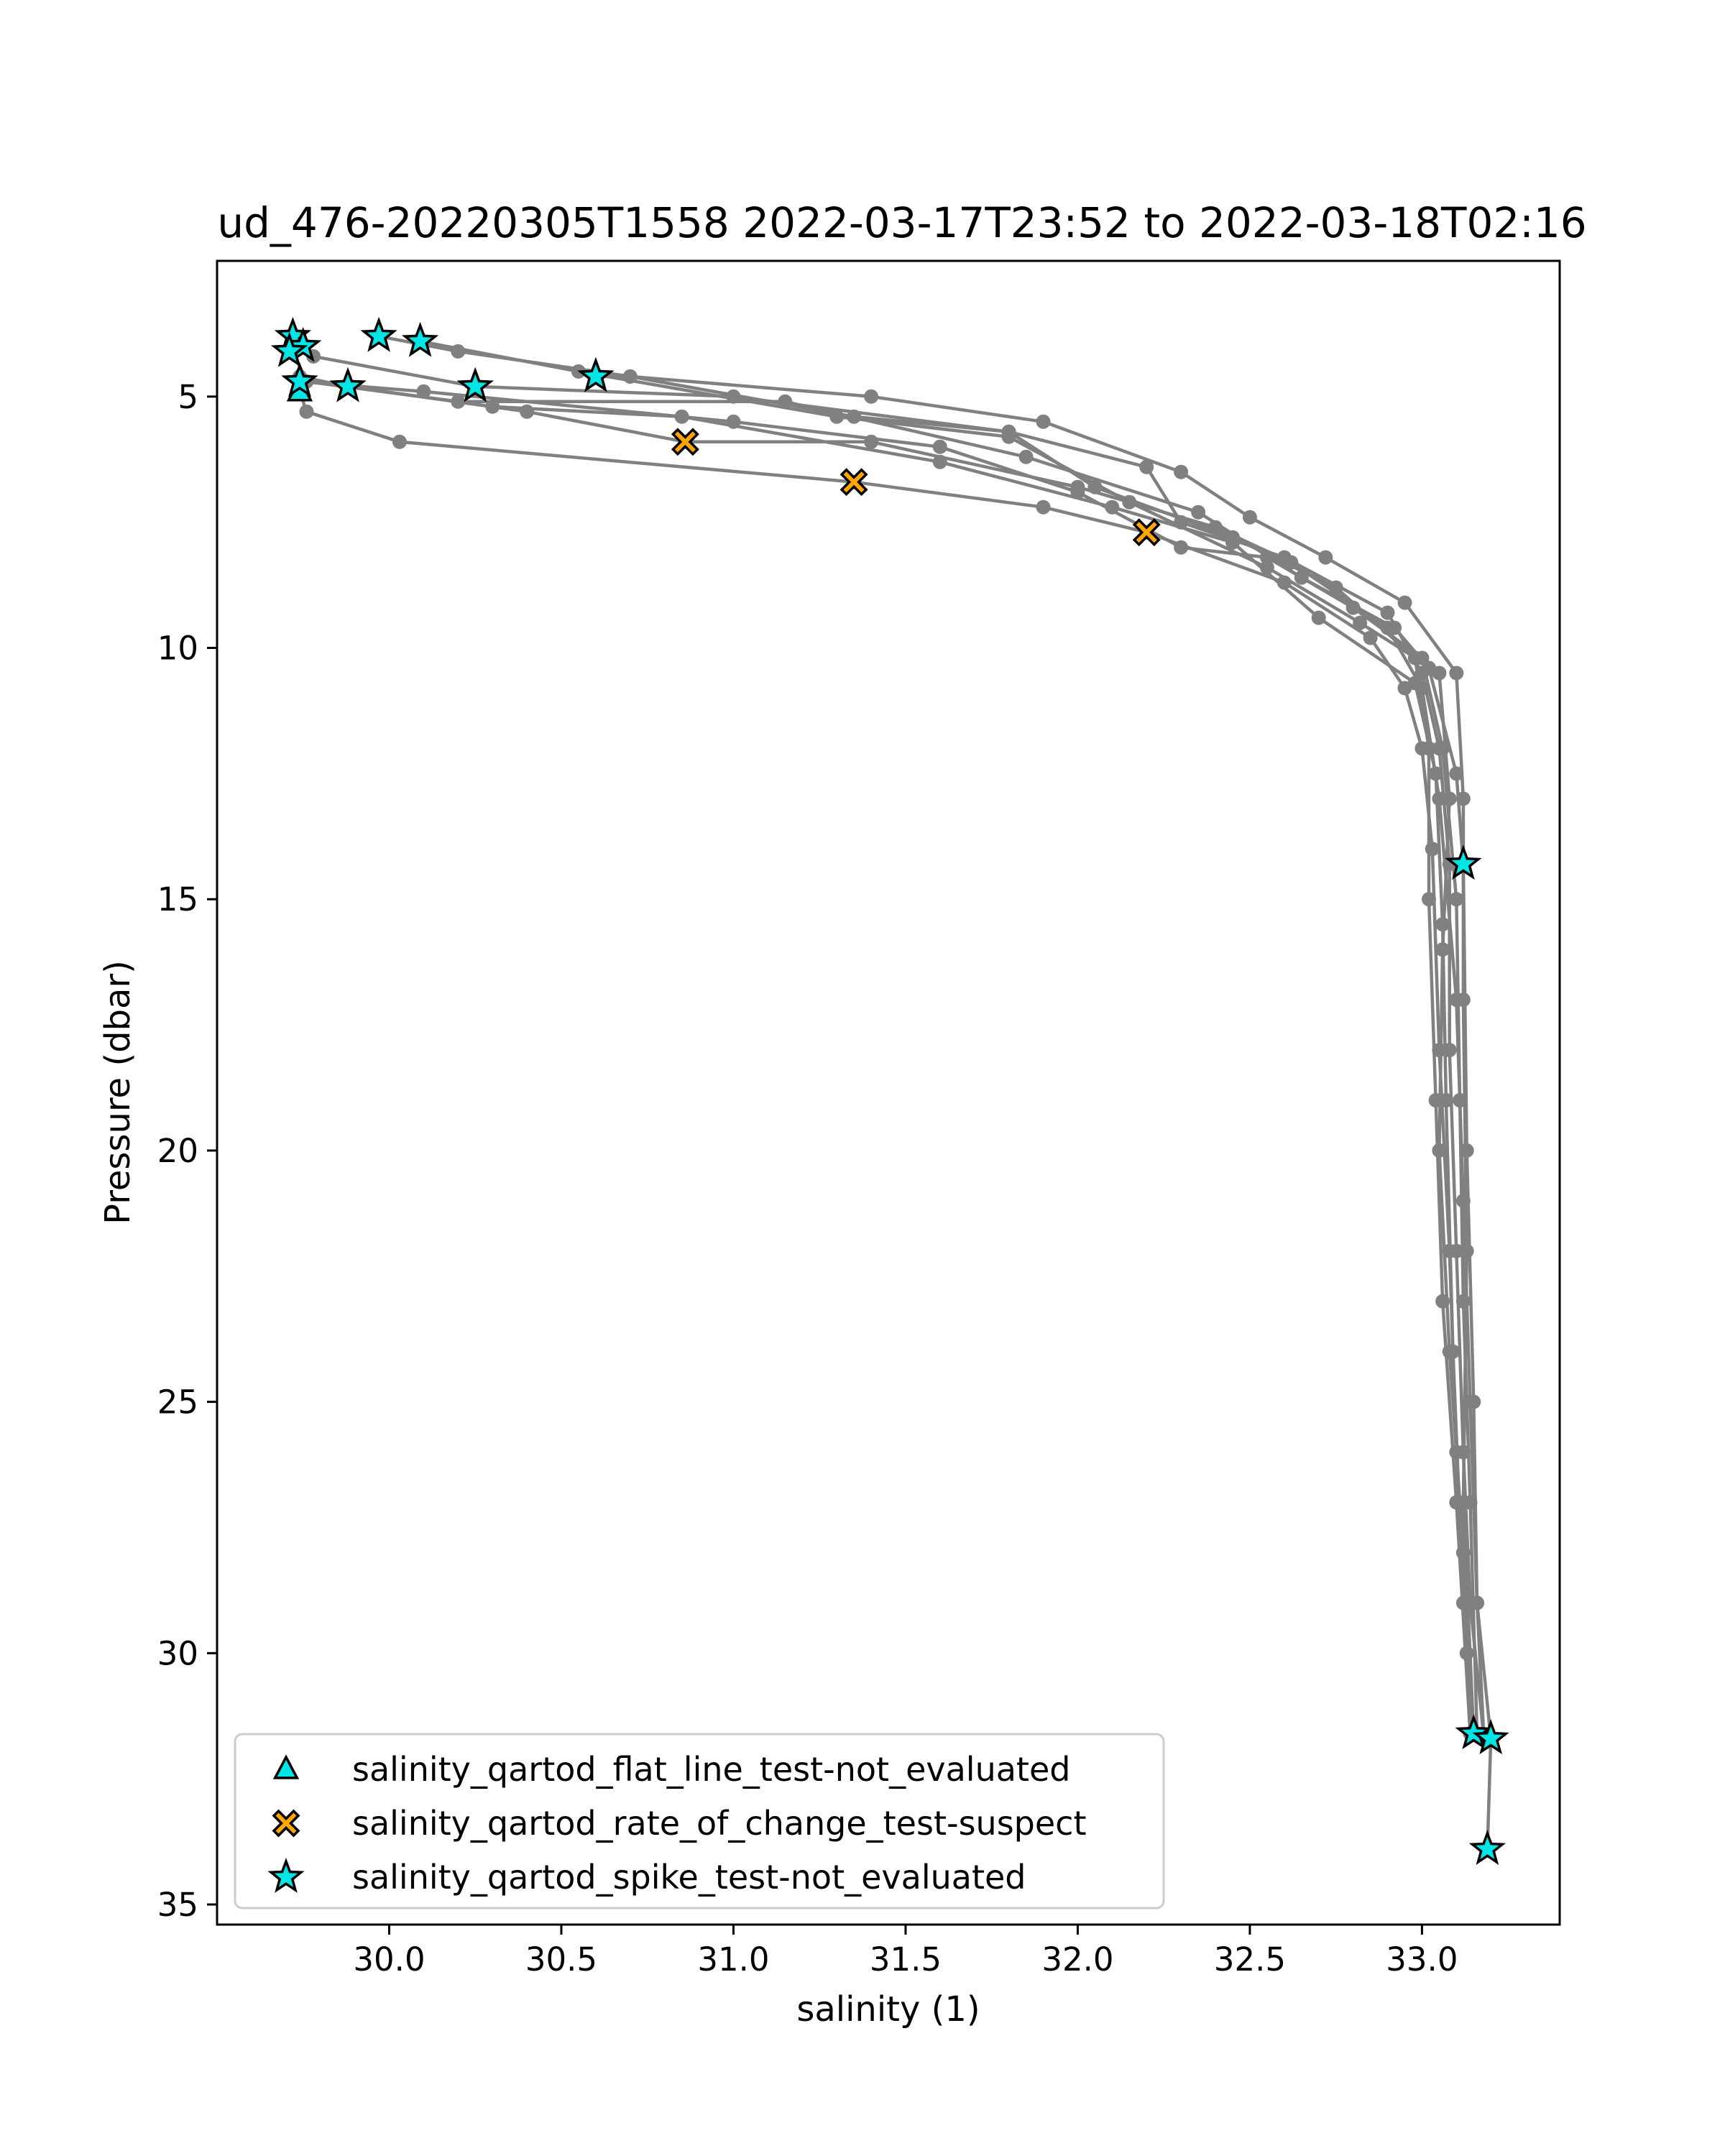  I want to click on legend-marker-star, so click(286, 1875).